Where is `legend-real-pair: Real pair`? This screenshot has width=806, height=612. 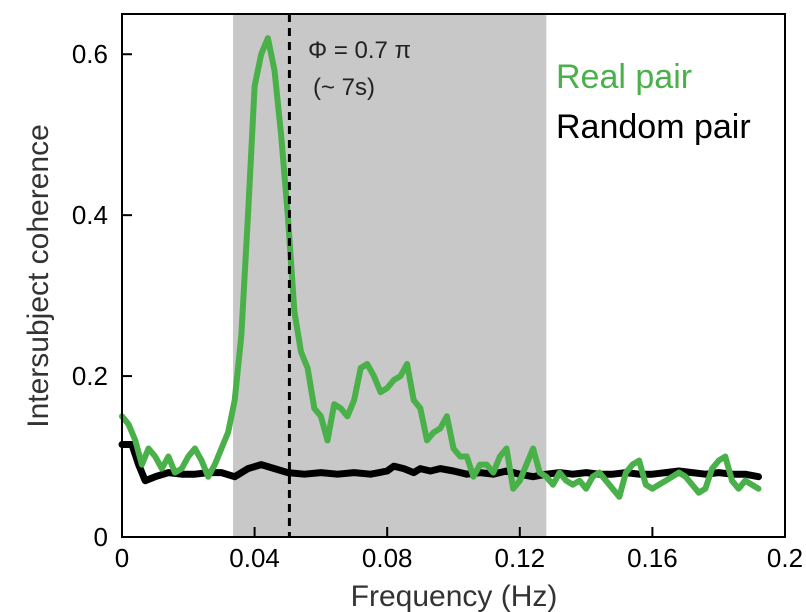 legend-real-pair: Real pair is located at coordinates (624, 77).